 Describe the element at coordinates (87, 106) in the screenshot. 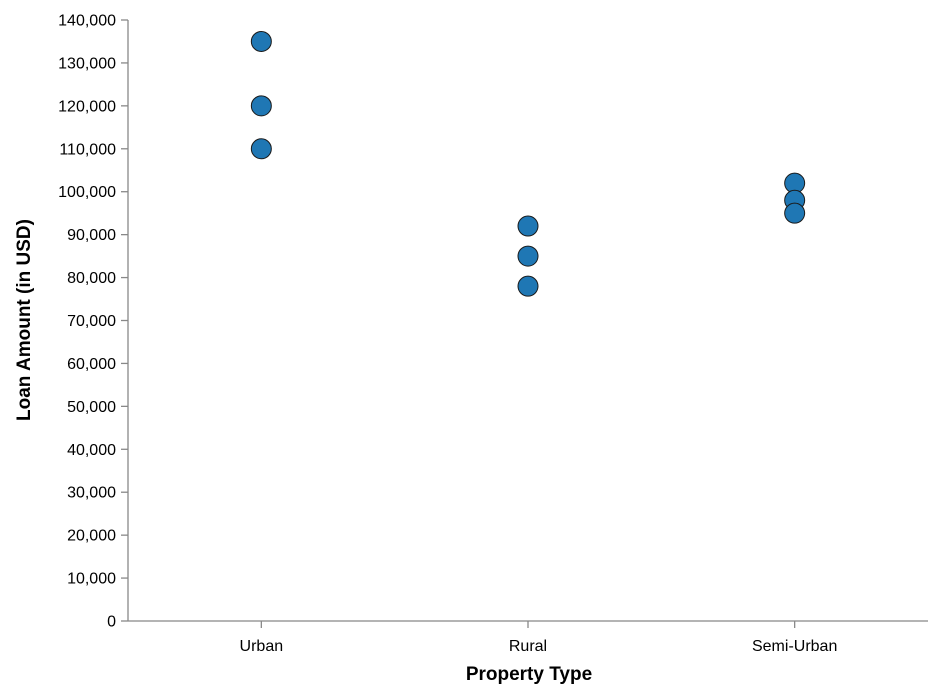

I see `y-tick-label: 120,000` at that location.